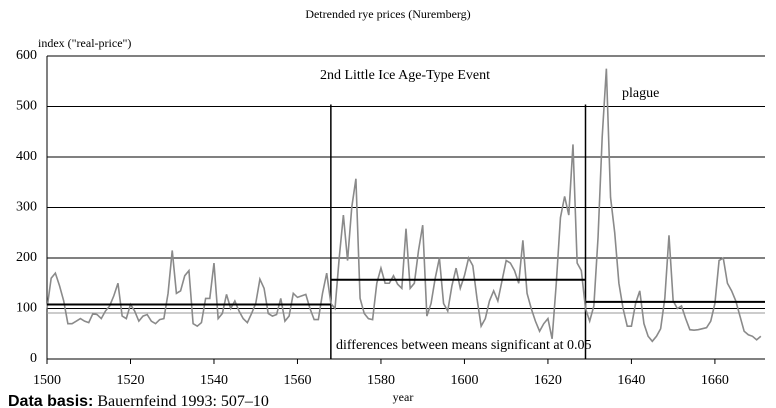 The height and width of the screenshot is (408, 776). What do you see at coordinates (464, 380) in the screenshot?
I see `x-tick-label: 1600` at bounding box center [464, 380].